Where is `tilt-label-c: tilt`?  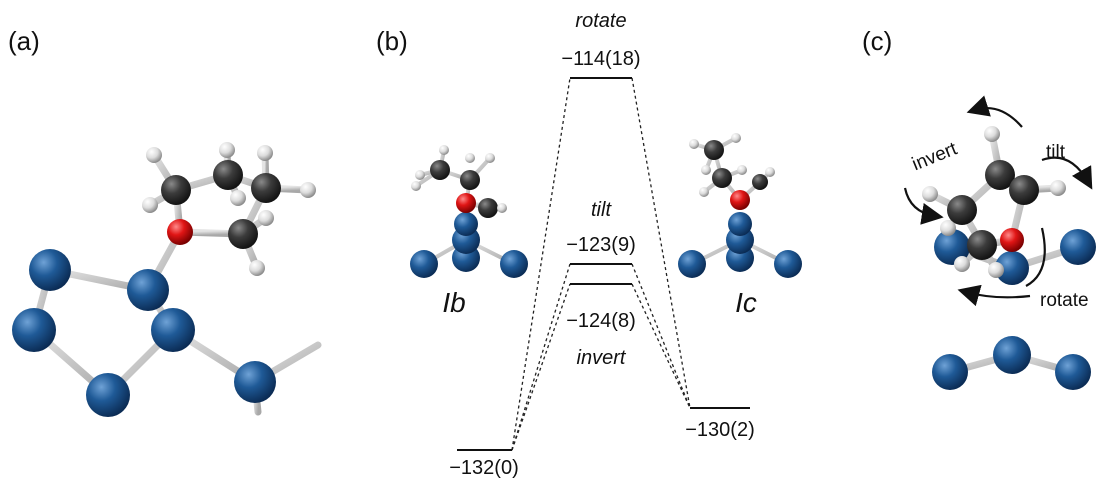
tilt-label-c: tilt is located at coordinates (1056, 152).